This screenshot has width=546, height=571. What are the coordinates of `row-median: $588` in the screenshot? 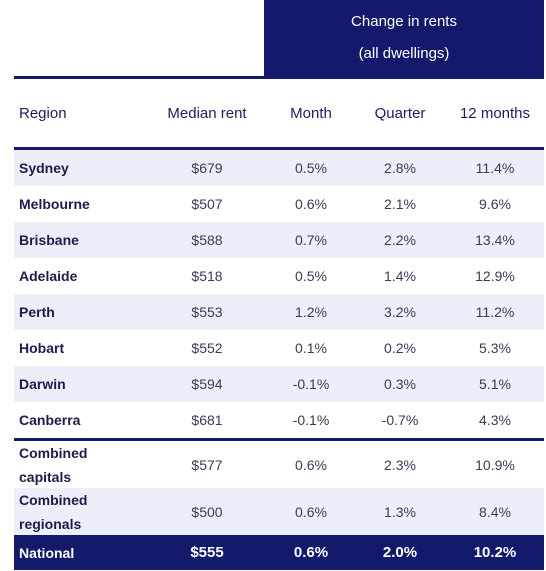 It's located at (207, 240).